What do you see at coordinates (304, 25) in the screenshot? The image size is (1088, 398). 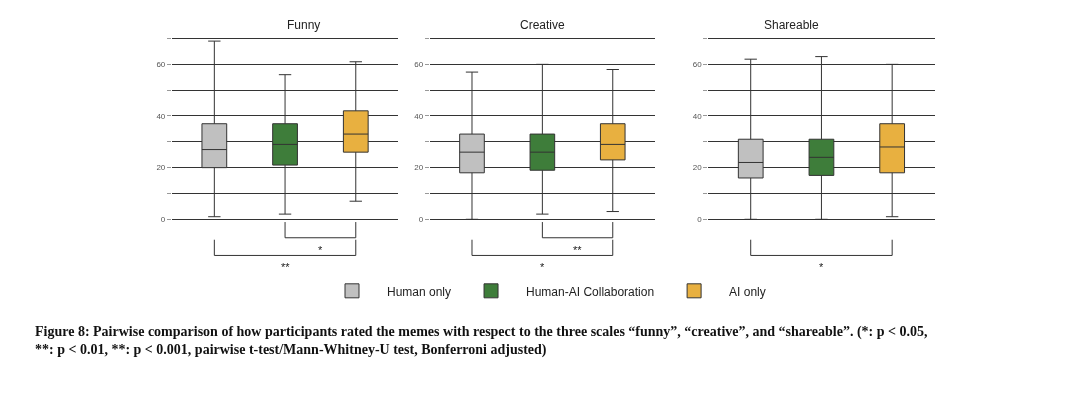 I see `chart-title: Funny` at bounding box center [304, 25].